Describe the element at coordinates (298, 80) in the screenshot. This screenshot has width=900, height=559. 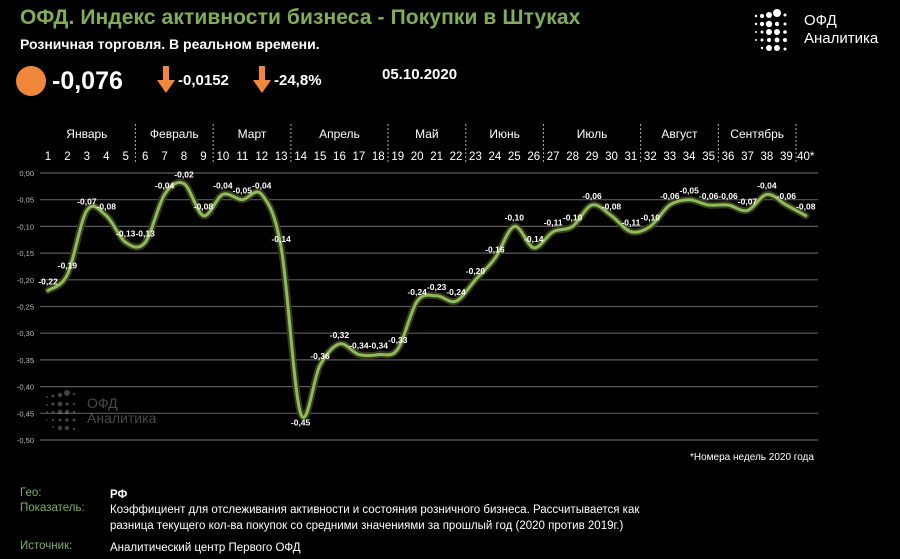
I see `change-pct-value: -24,8%` at that location.